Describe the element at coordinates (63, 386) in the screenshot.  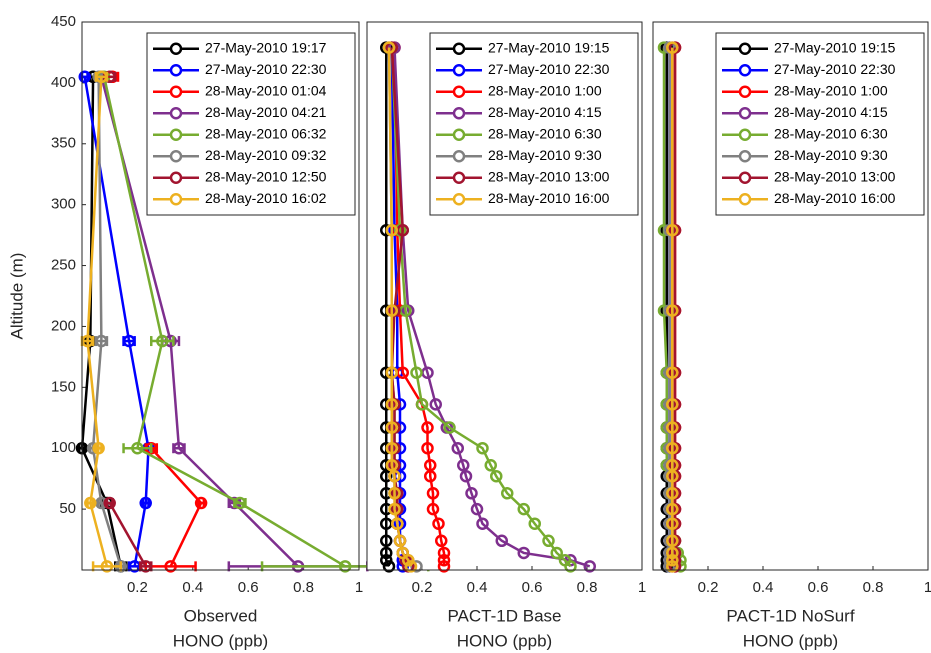
I see `y-tick-label: 150` at that location.